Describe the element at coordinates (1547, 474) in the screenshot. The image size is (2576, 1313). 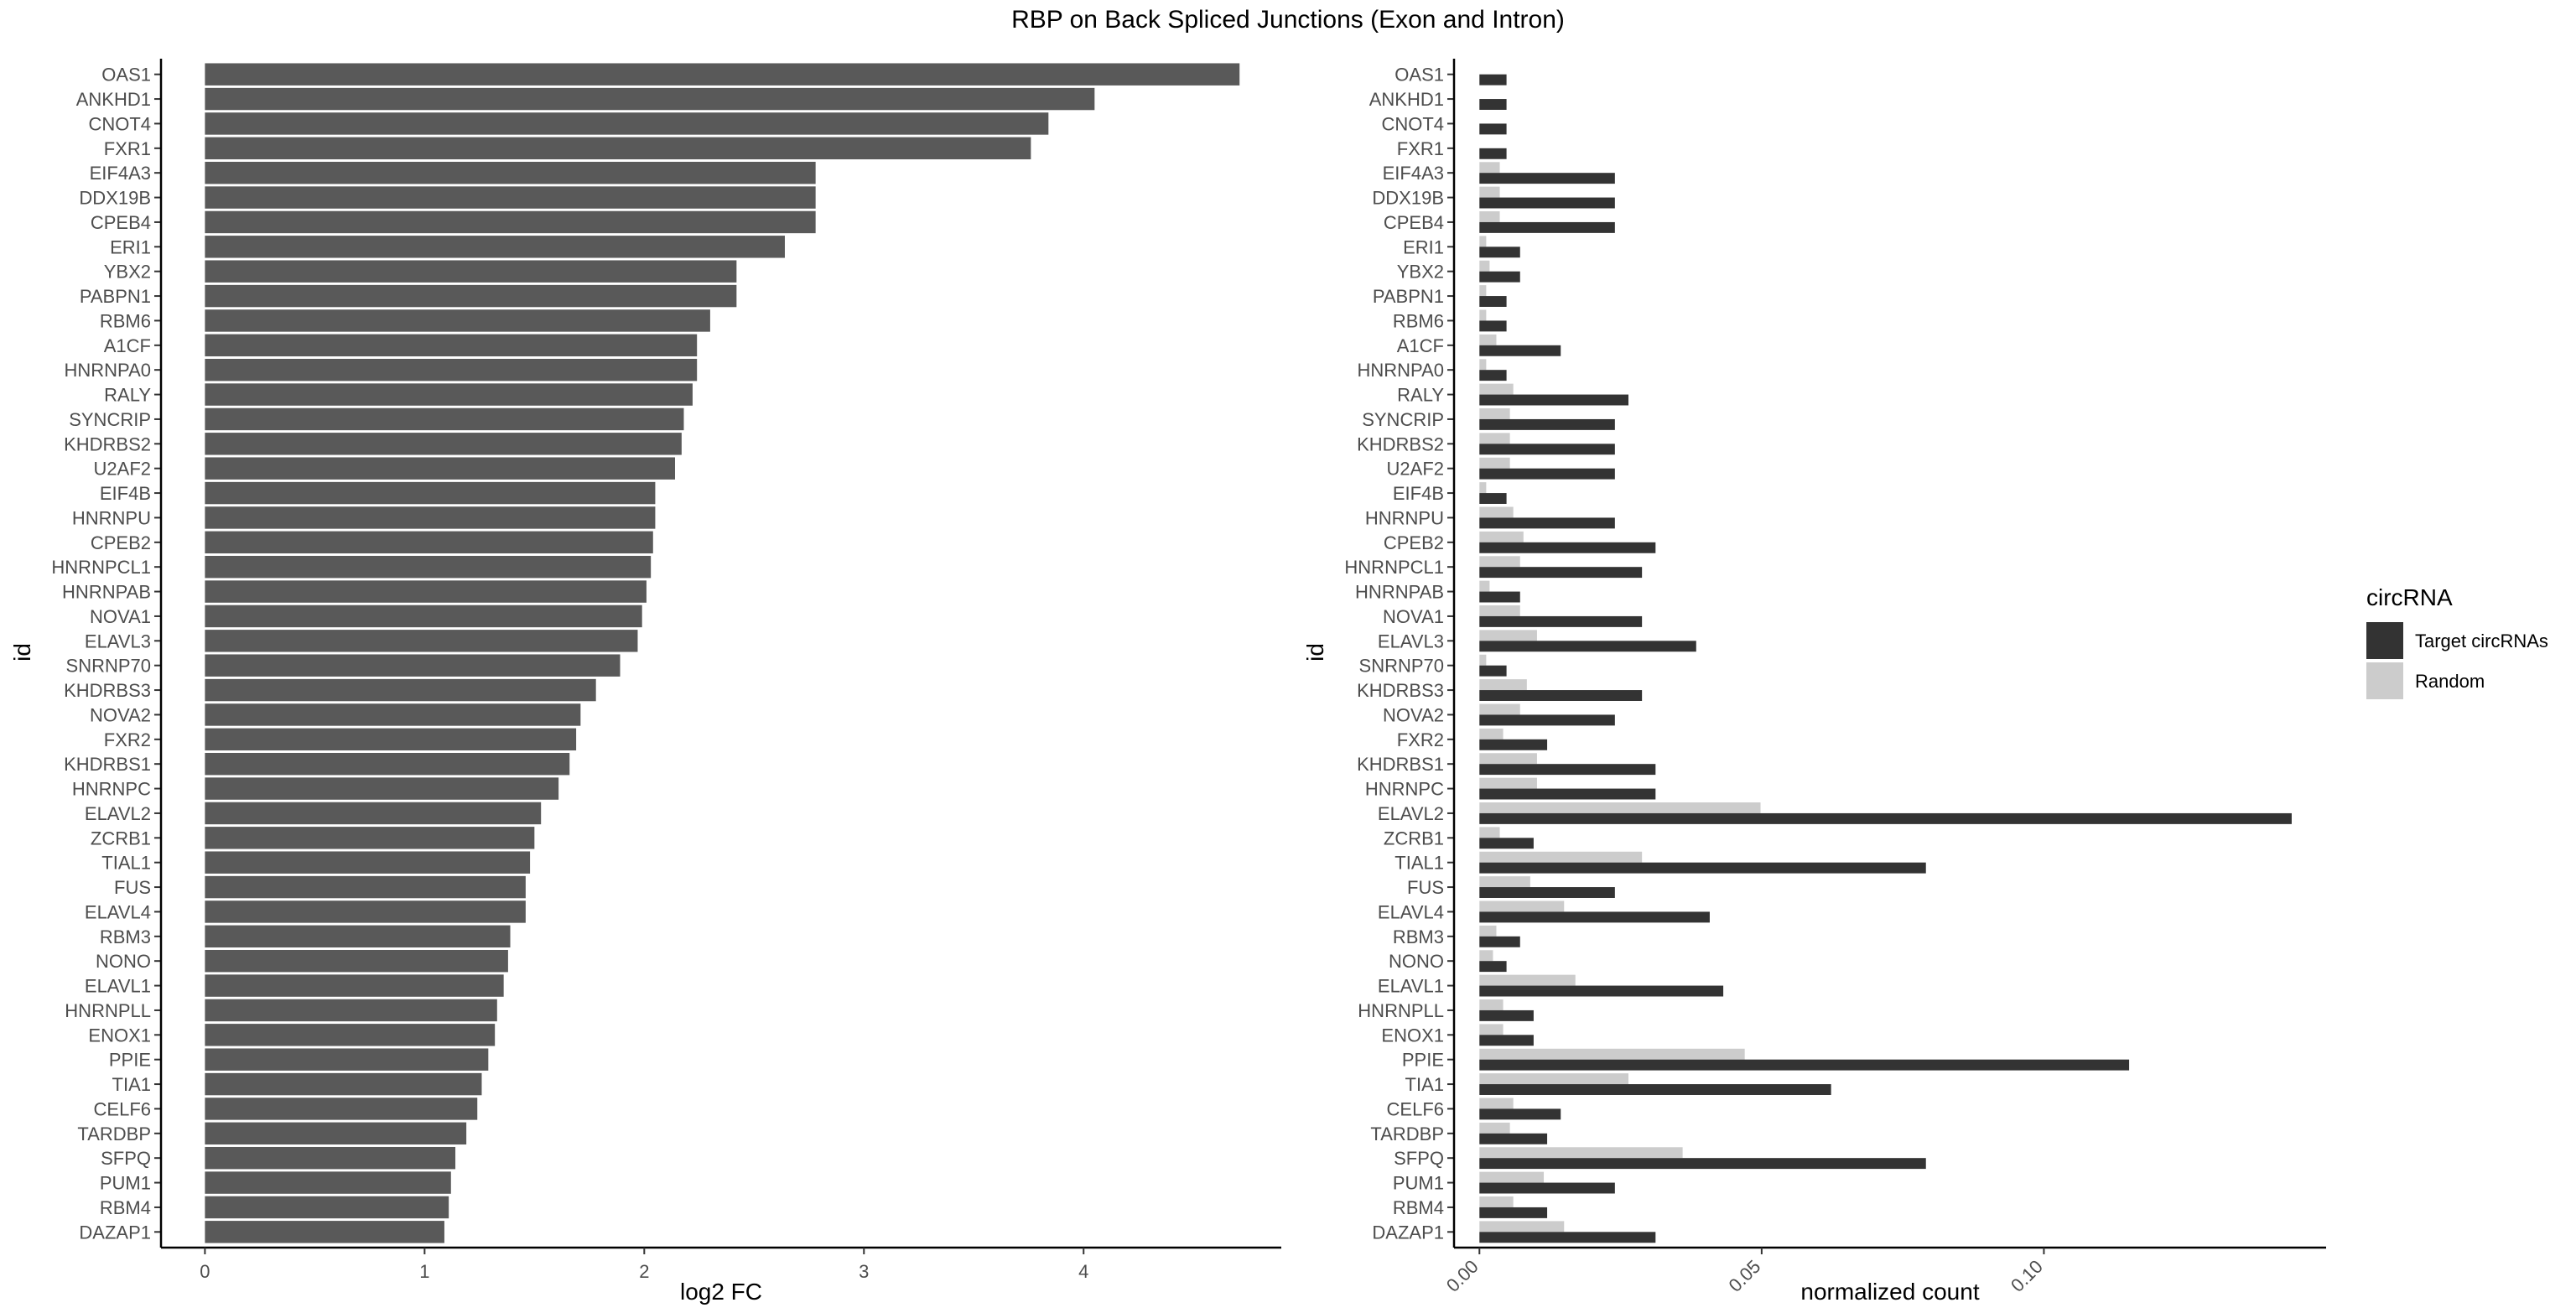
I see `bar-target-u2af2` at that location.